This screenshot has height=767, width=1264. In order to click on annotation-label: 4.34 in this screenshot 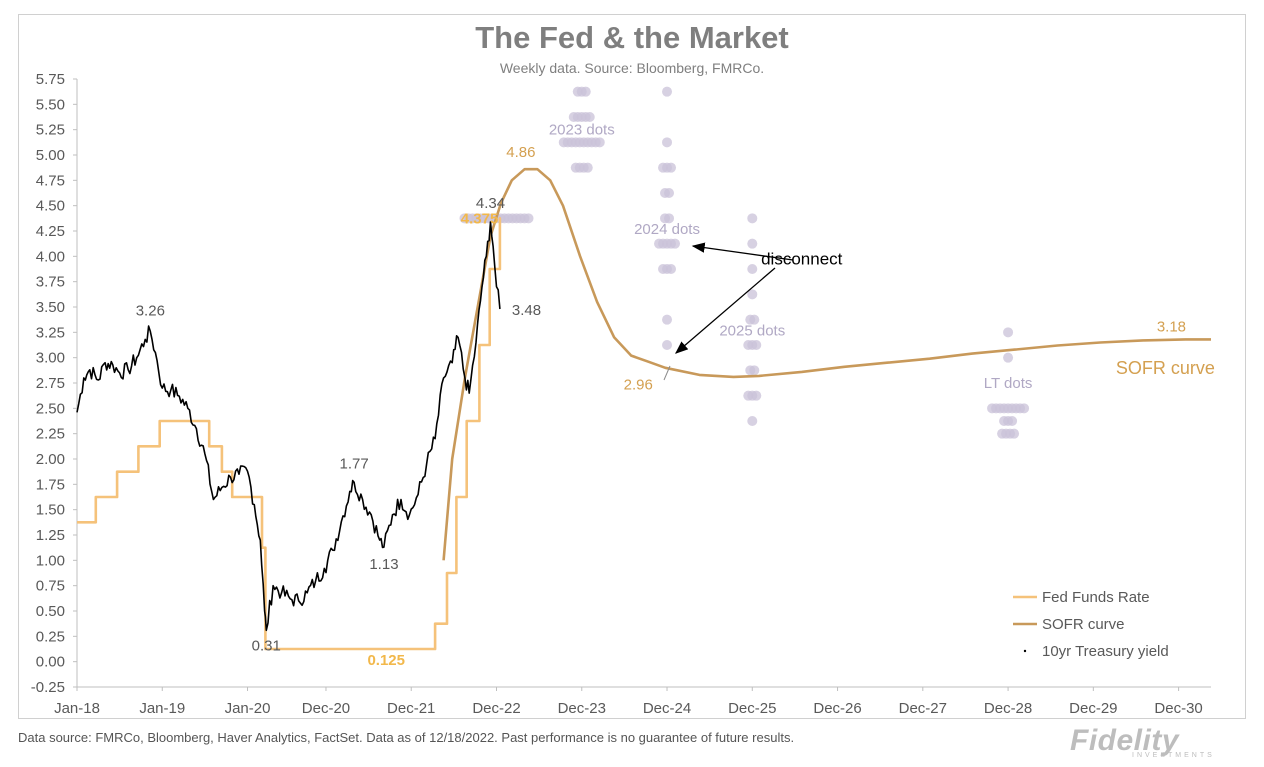, I will do `click(490, 203)`.